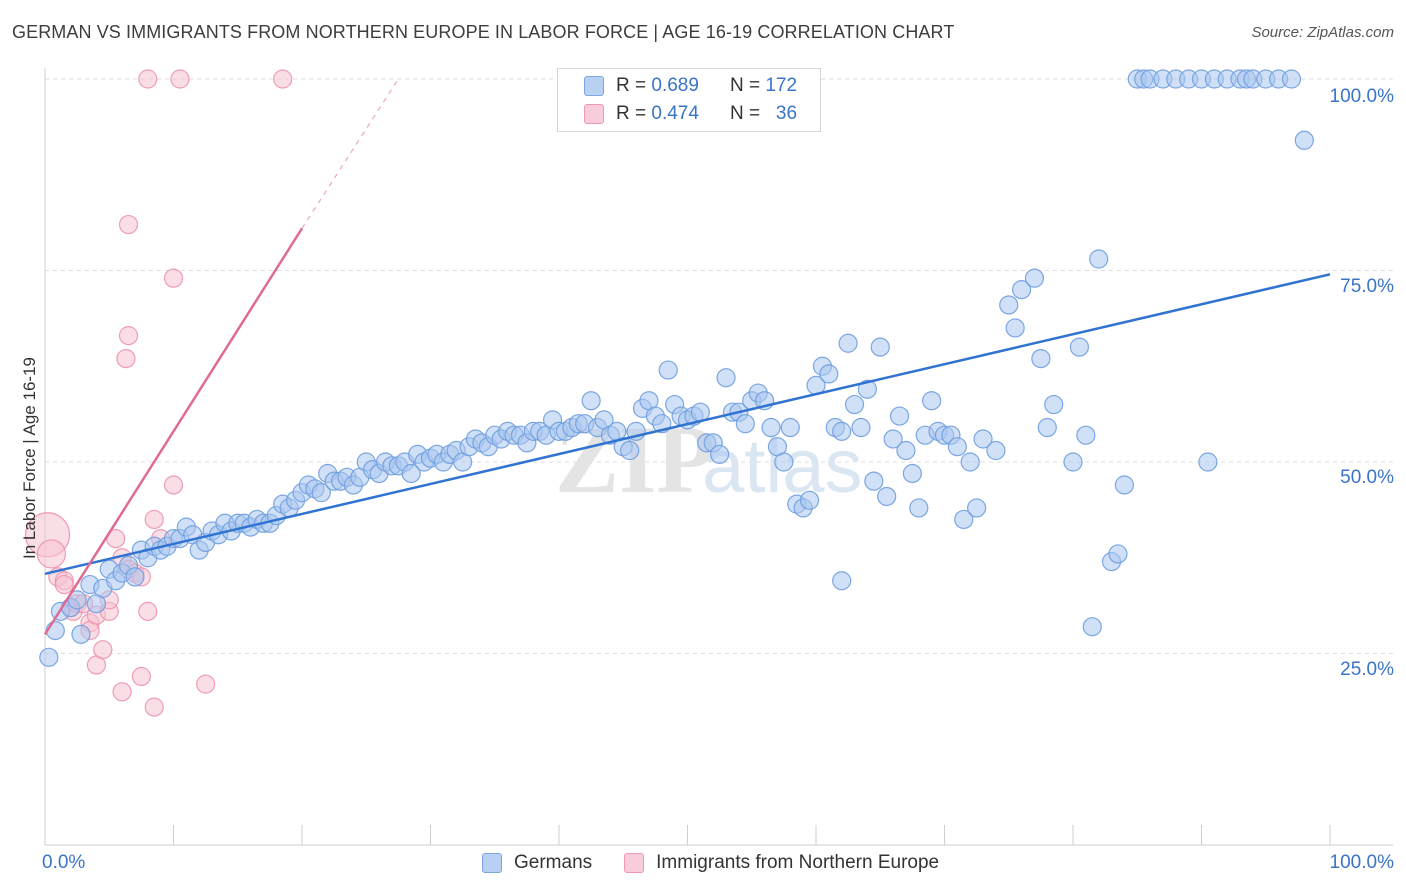  Describe the element at coordinates (781, 85) in the screenshot. I see `legend-n-value: 172` at that location.